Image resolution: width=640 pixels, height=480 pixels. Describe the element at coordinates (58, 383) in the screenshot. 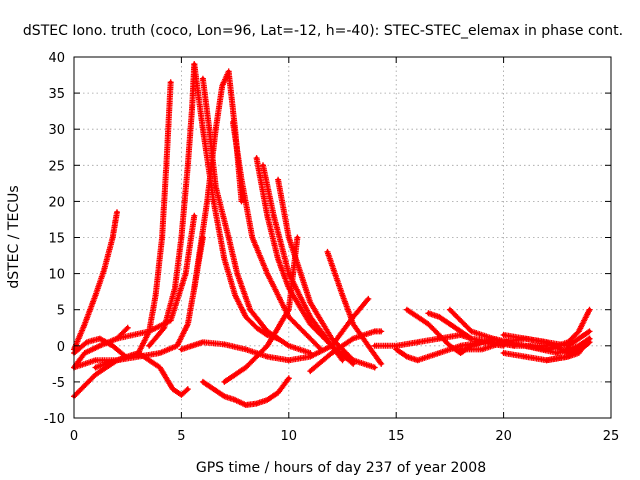

I see `y-tick-label: -5` at that location.